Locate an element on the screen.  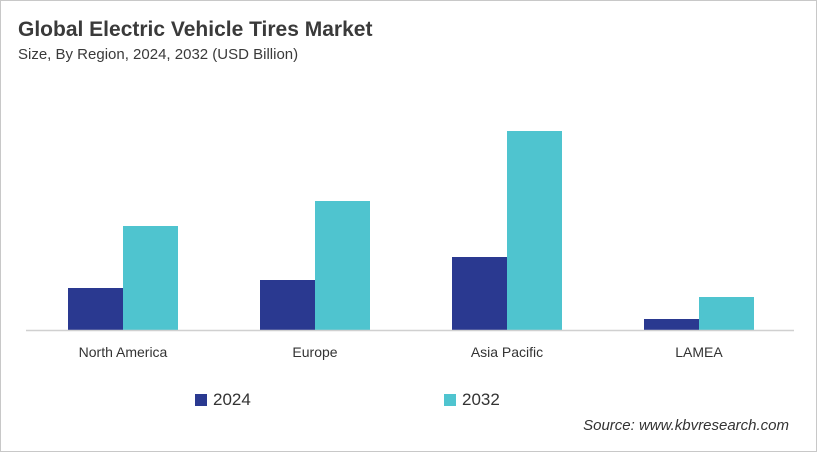
bar-asia-pacific-2024 is located at coordinates (479, 293).